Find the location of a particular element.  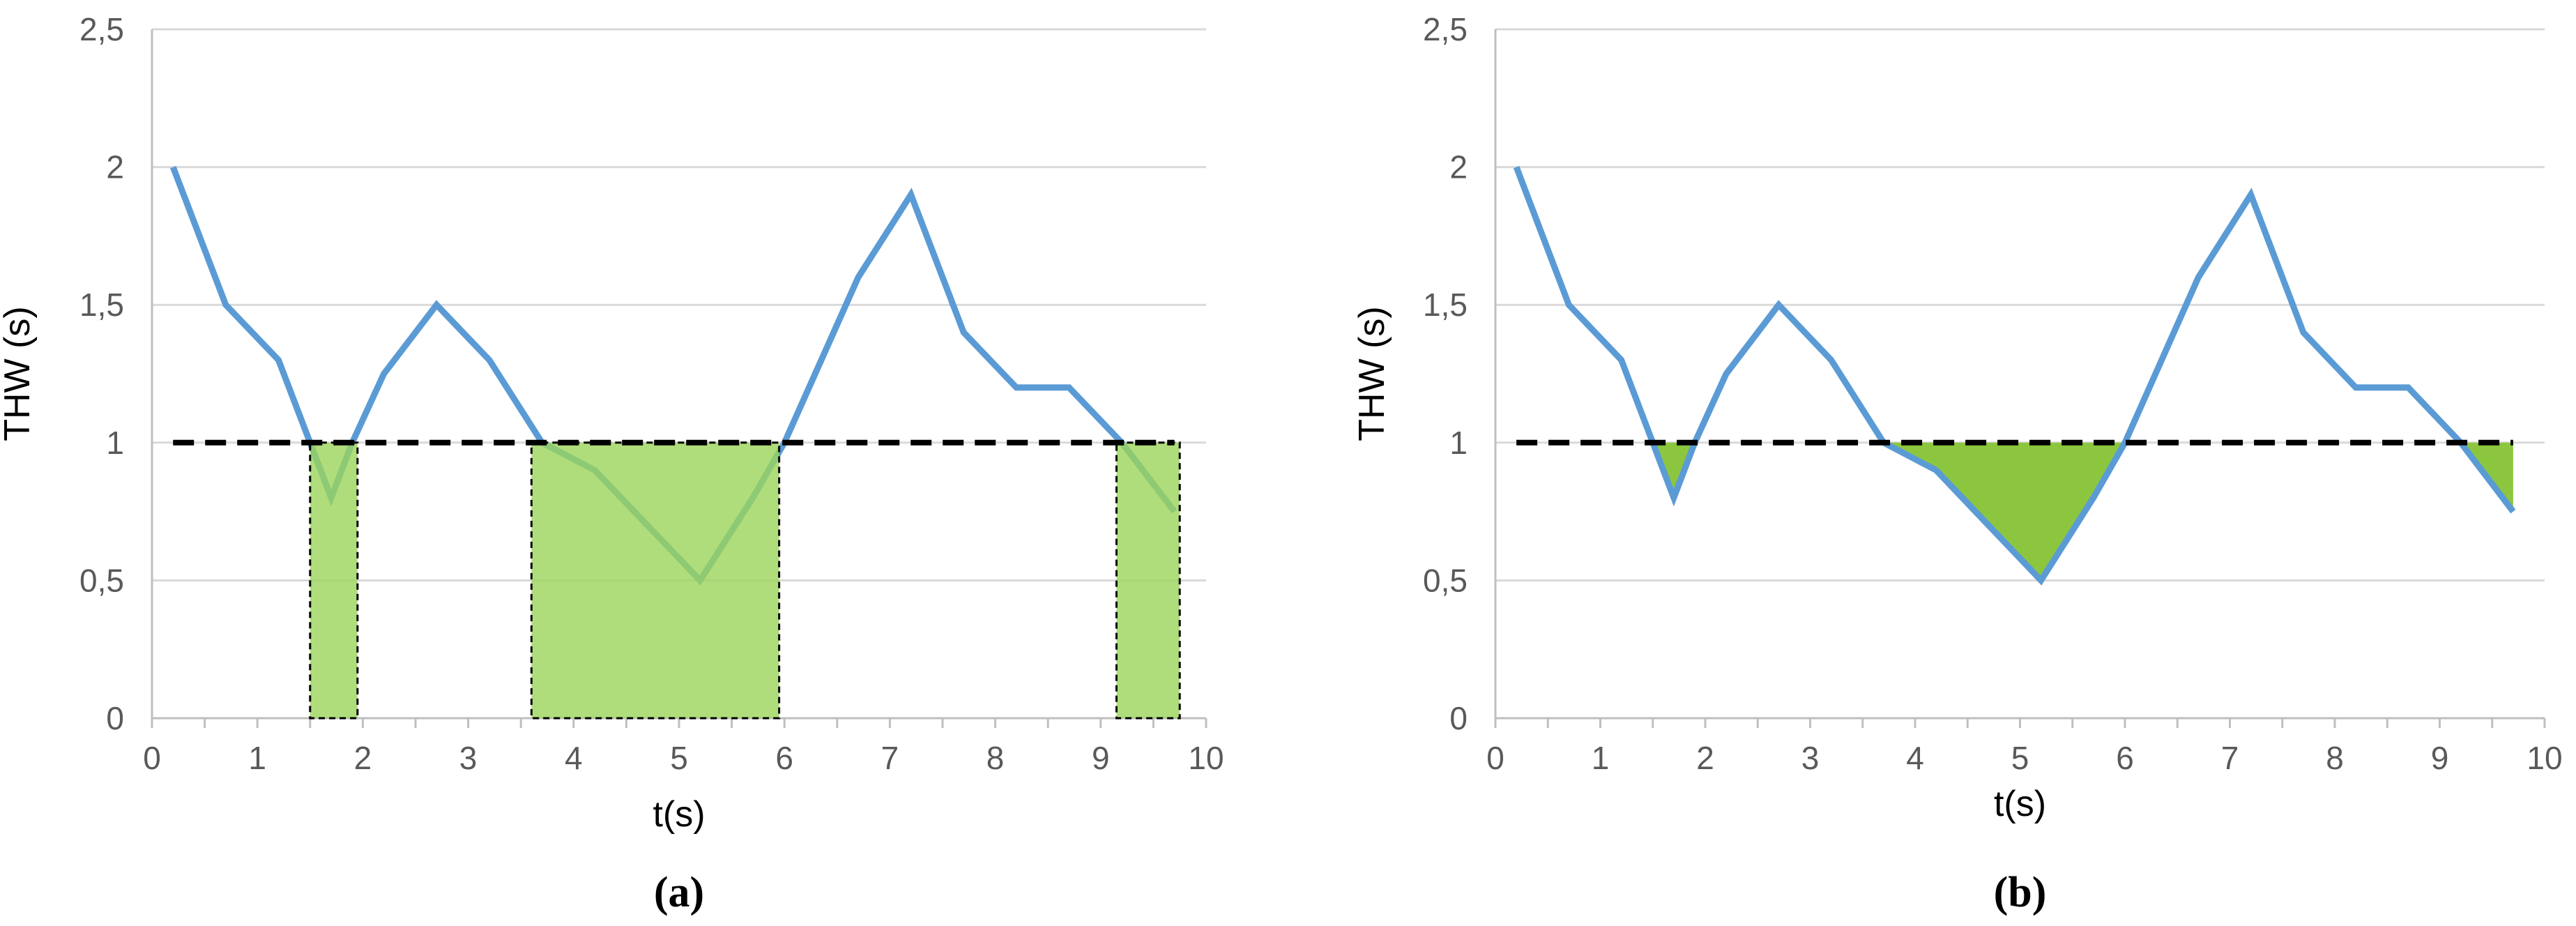

panel-label: (b) is located at coordinates (2021, 892).